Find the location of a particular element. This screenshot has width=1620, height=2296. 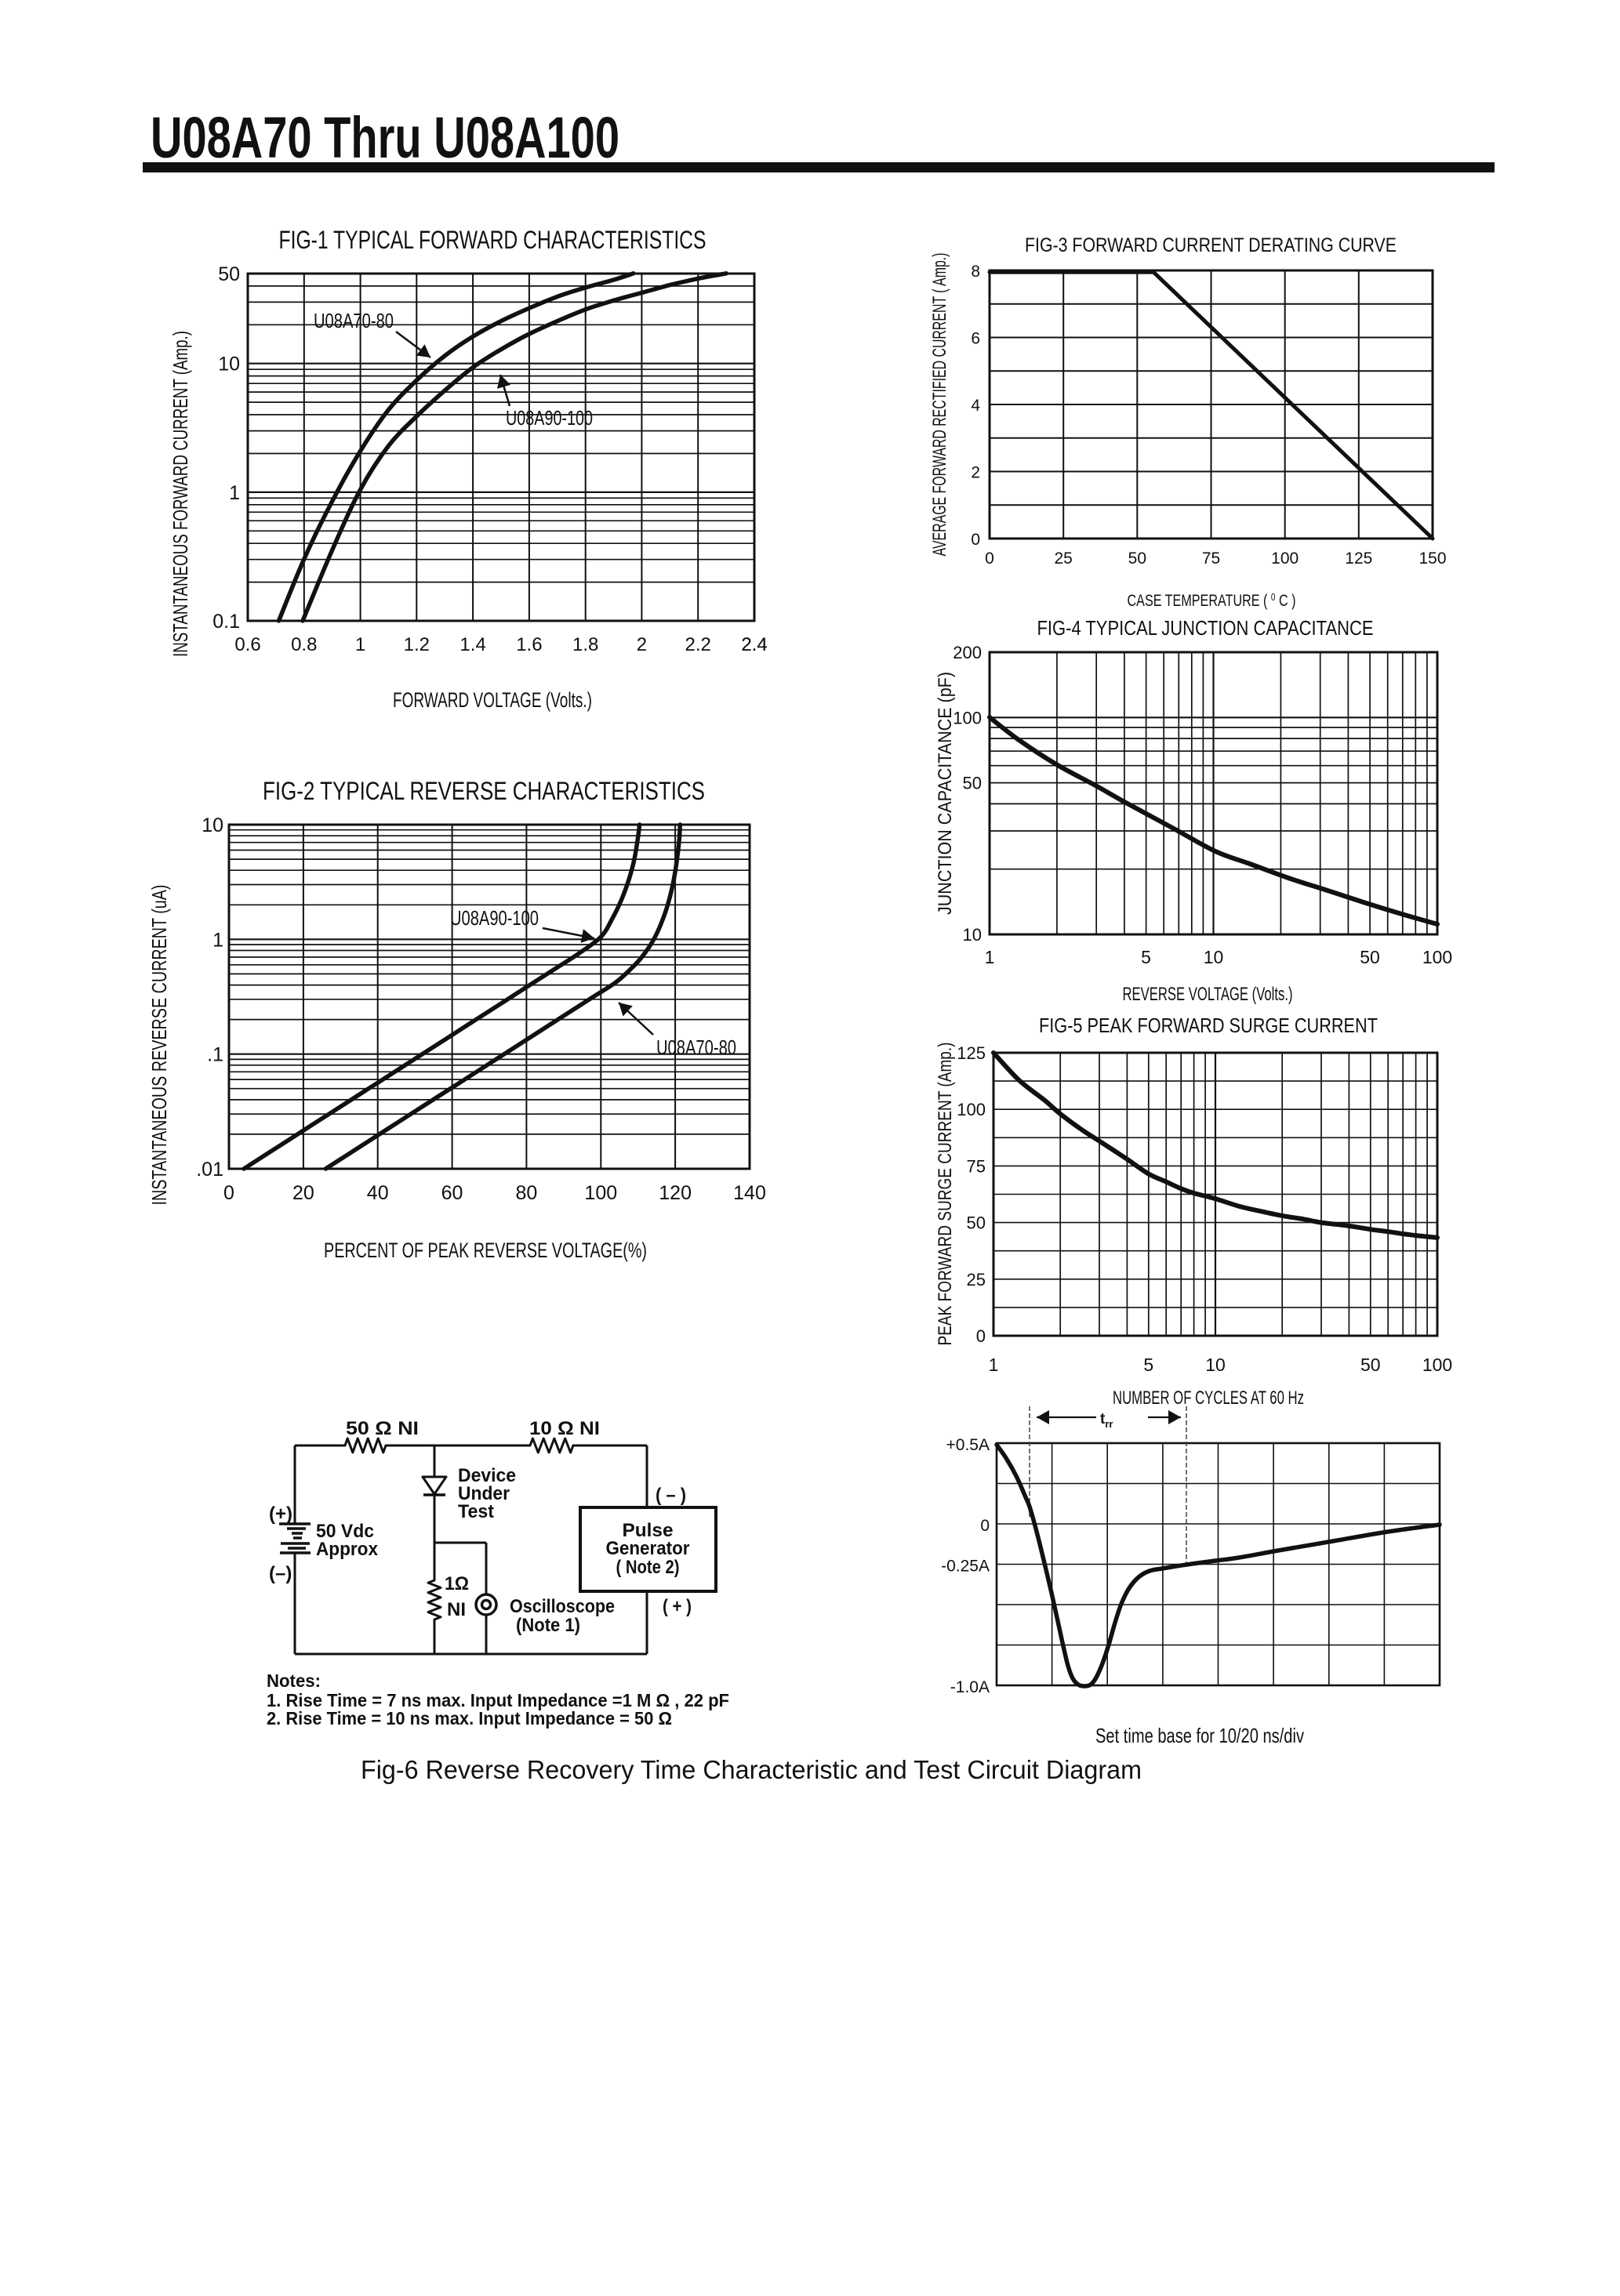

svg-text: 1.8 is located at coordinates (585, 644).